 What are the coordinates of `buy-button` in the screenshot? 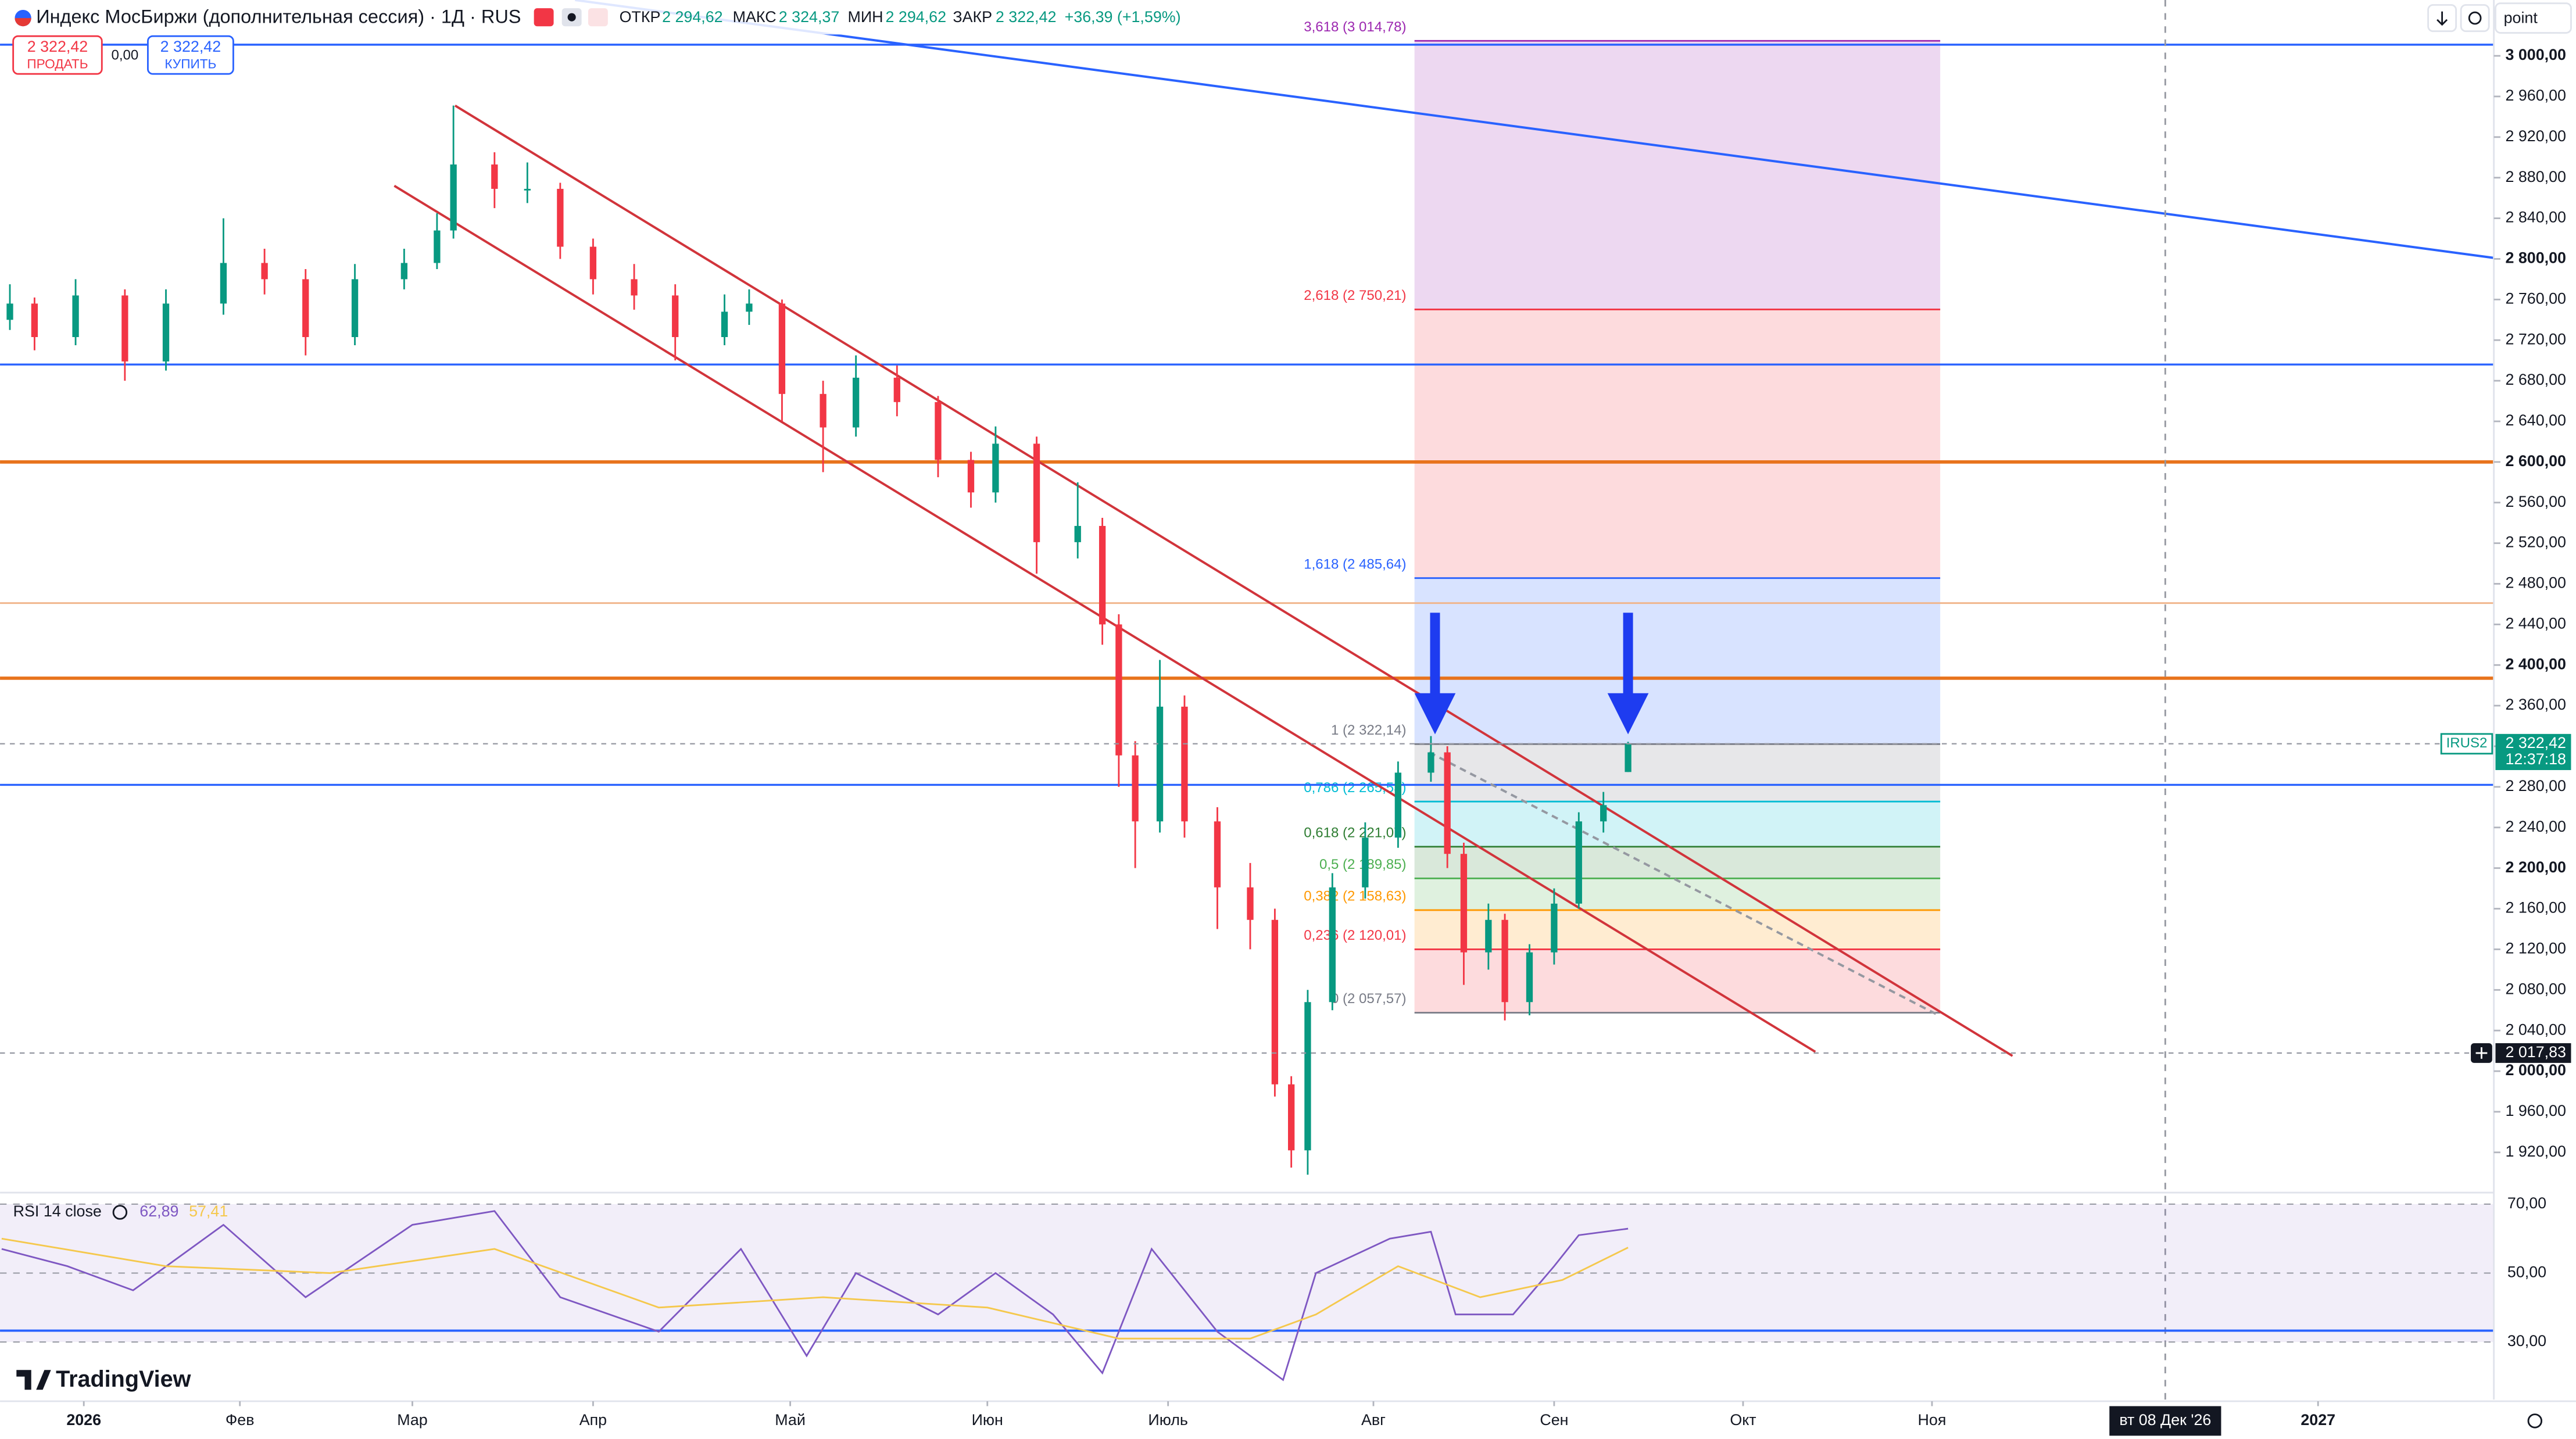 It's located at (191, 55).